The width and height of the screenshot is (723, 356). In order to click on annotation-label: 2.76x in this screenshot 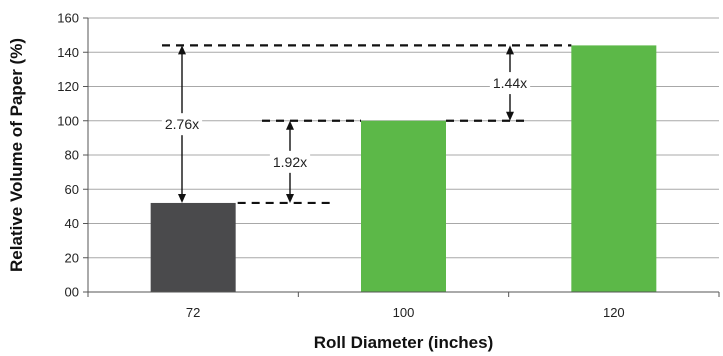, I will do `click(182, 124)`.